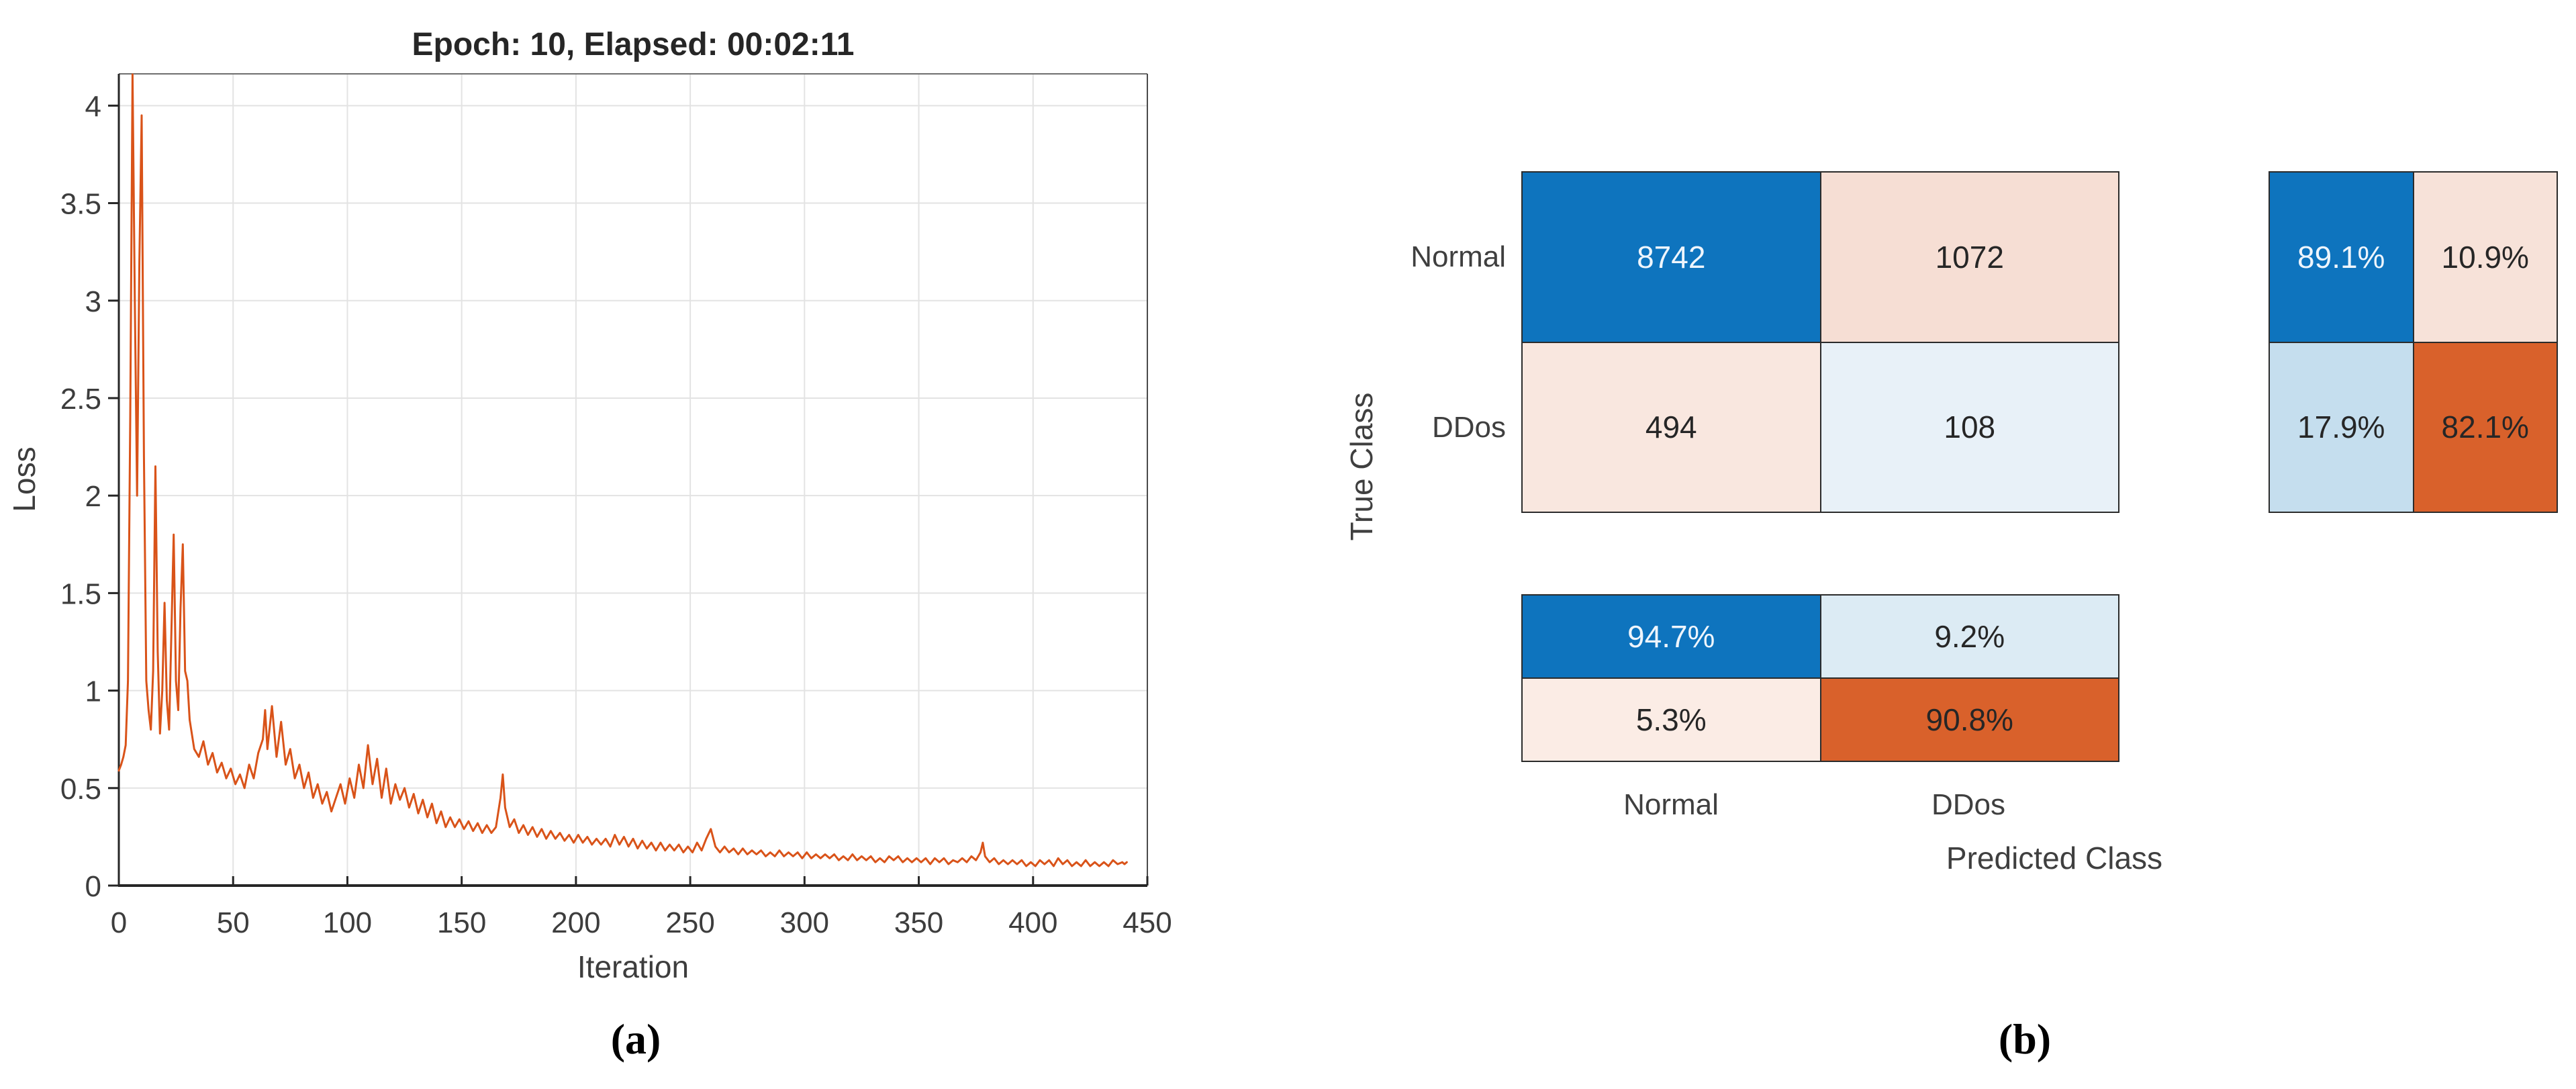 This screenshot has width=2576, height=1089. Describe the element at coordinates (1671, 720) in the screenshot. I see `column-summary-cell: 5.3%` at that location.